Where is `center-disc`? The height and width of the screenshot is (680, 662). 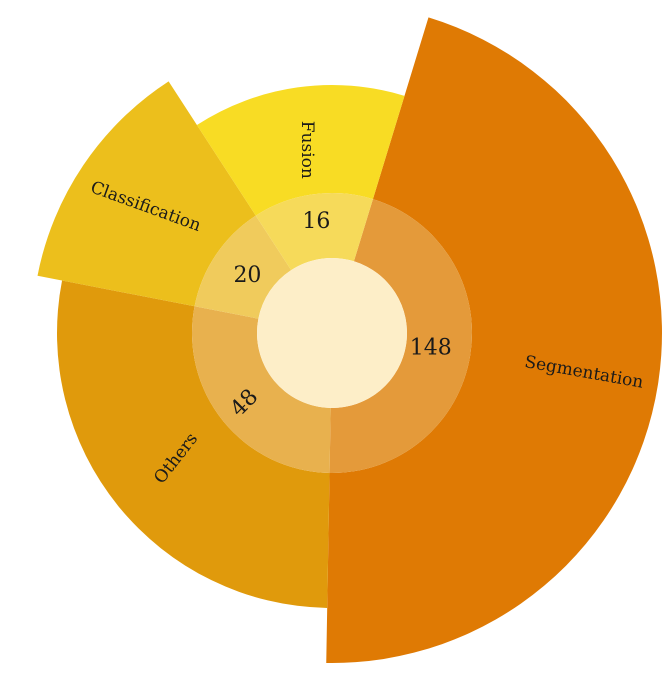 center-disc is located at coordinates (332, 333).